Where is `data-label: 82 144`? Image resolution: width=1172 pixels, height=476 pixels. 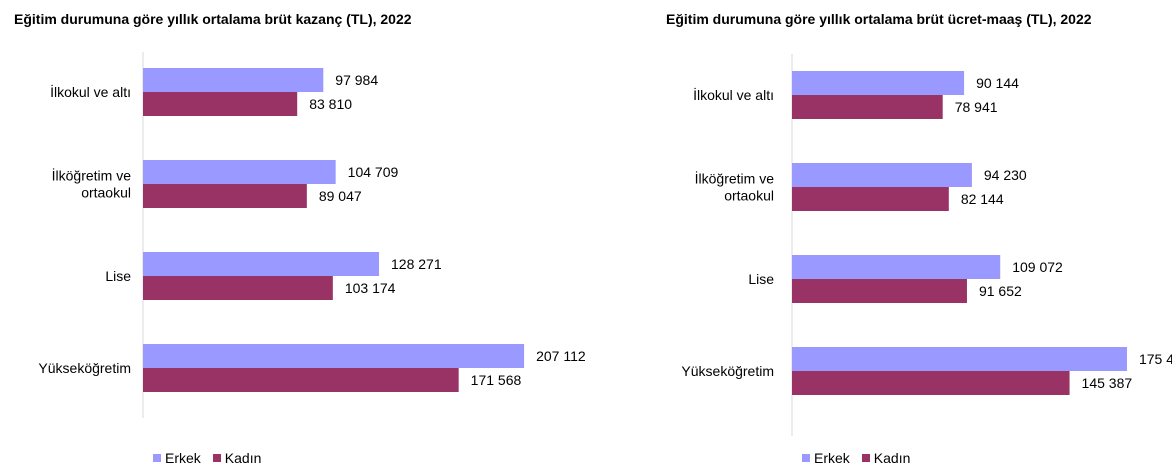 data-label: 82 144 is located at coordinates (982, 199).